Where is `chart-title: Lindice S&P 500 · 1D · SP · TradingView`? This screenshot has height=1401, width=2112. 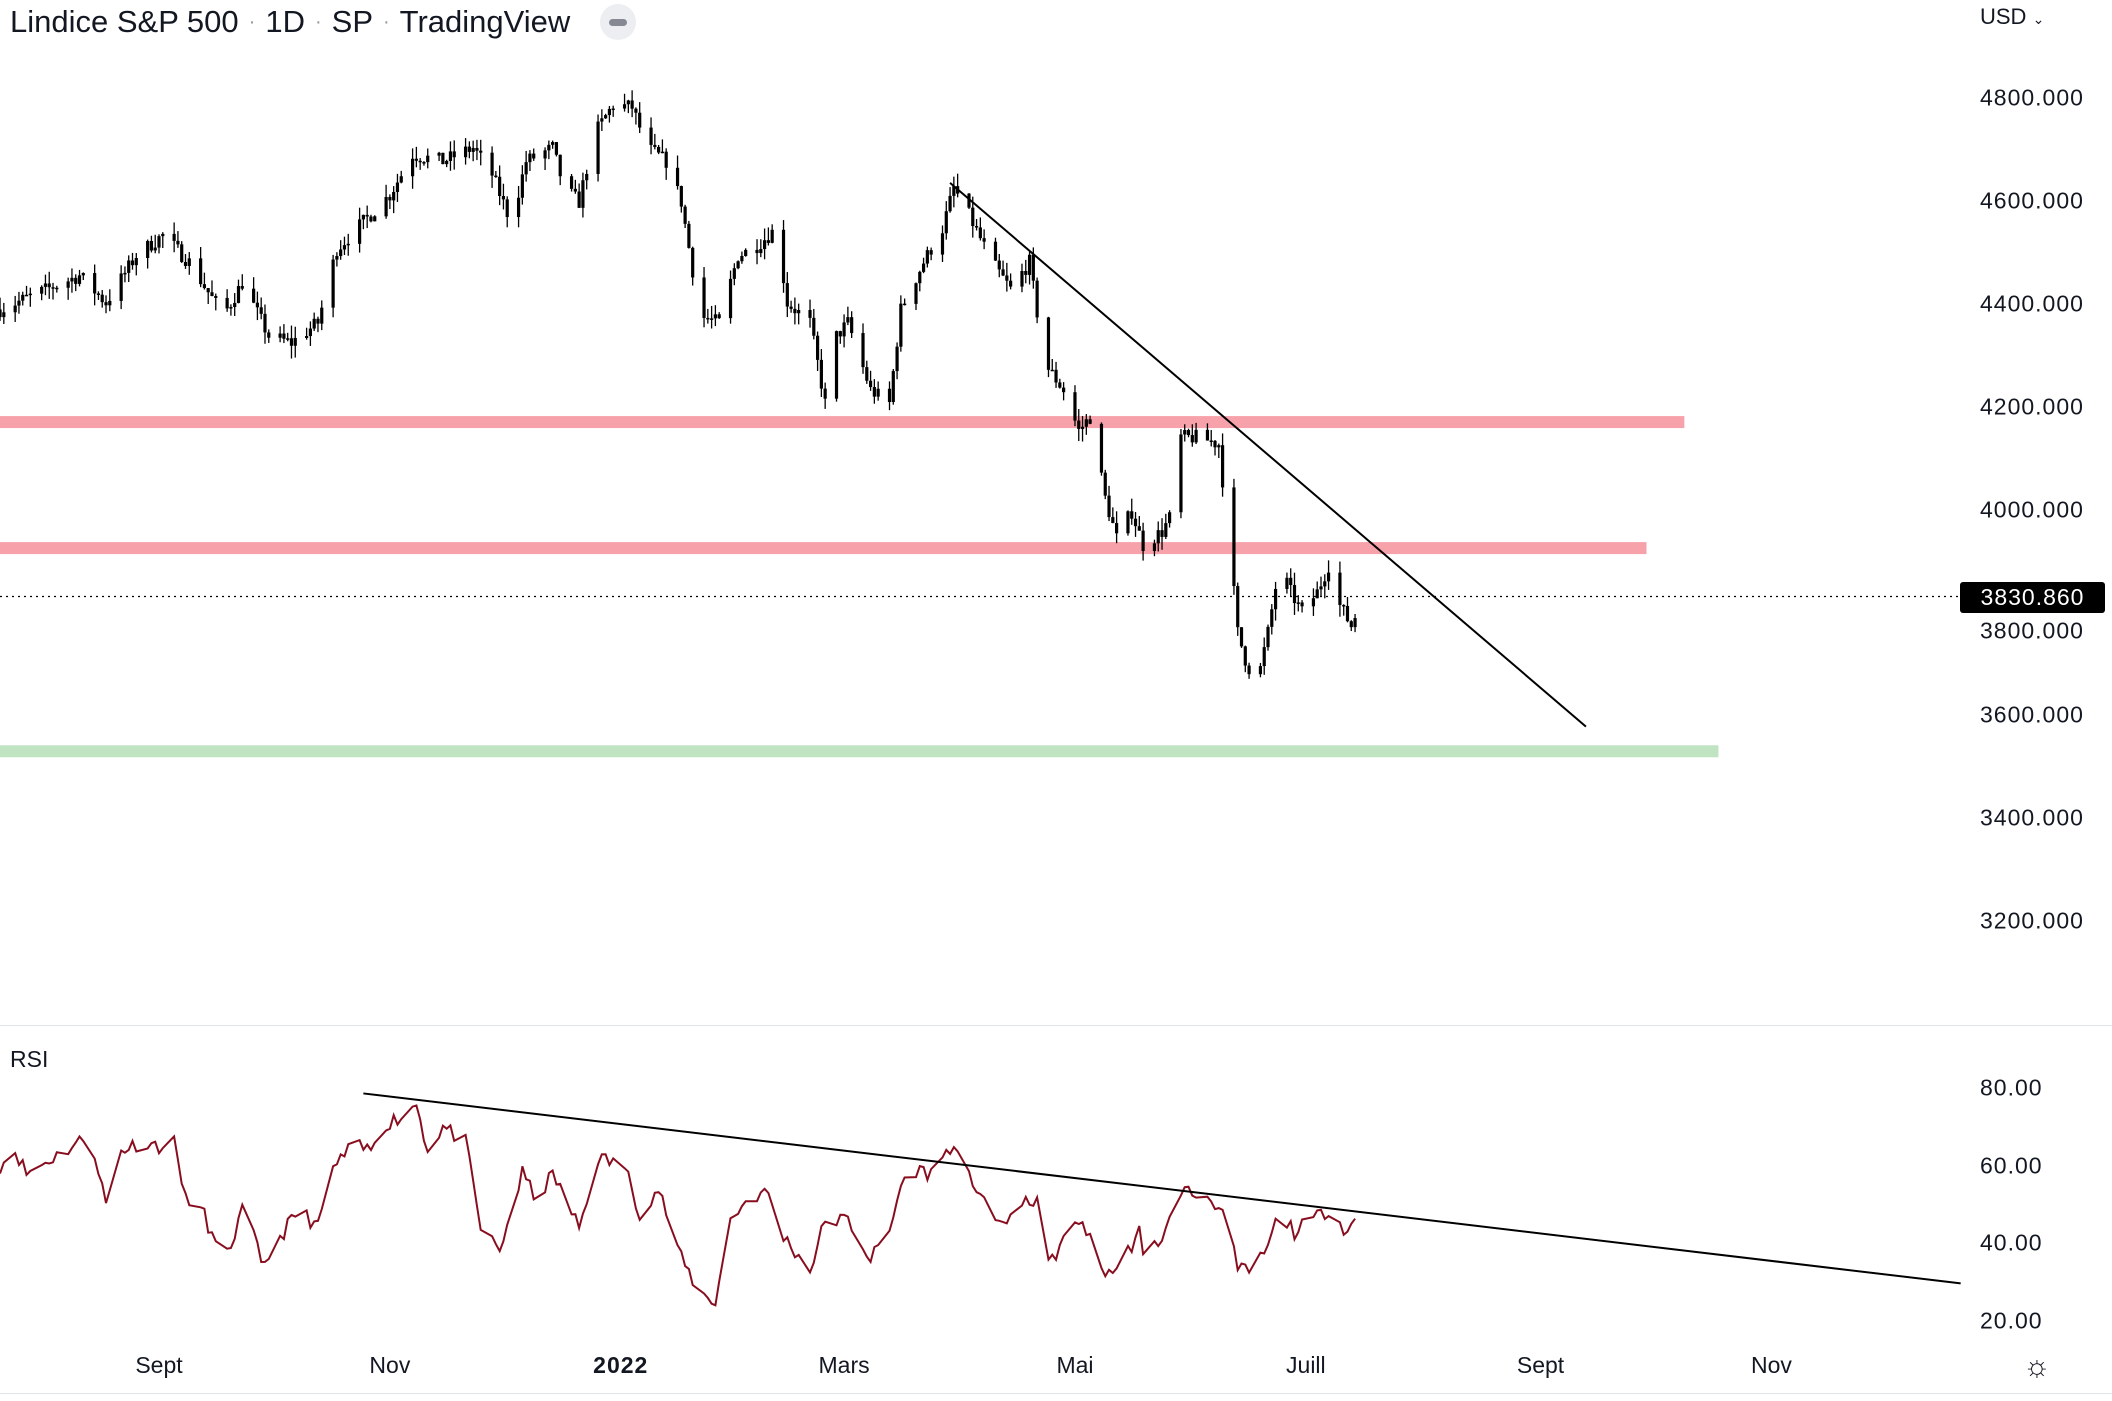 chart-title: Lindice S&P 500 · 1D · SP · TradingView is located at coordinates (323, 22).